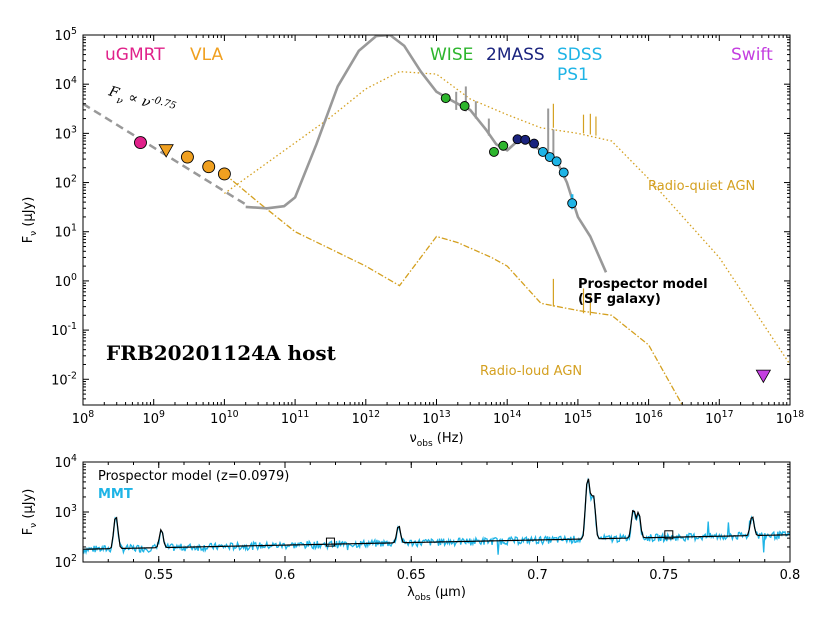 This screenshot has height=628, width=830. What do you see at coordinates (579, 55) in the screenshot?
I see `telescope-label-sdss: SDSS` at bounding box center [579, 55].